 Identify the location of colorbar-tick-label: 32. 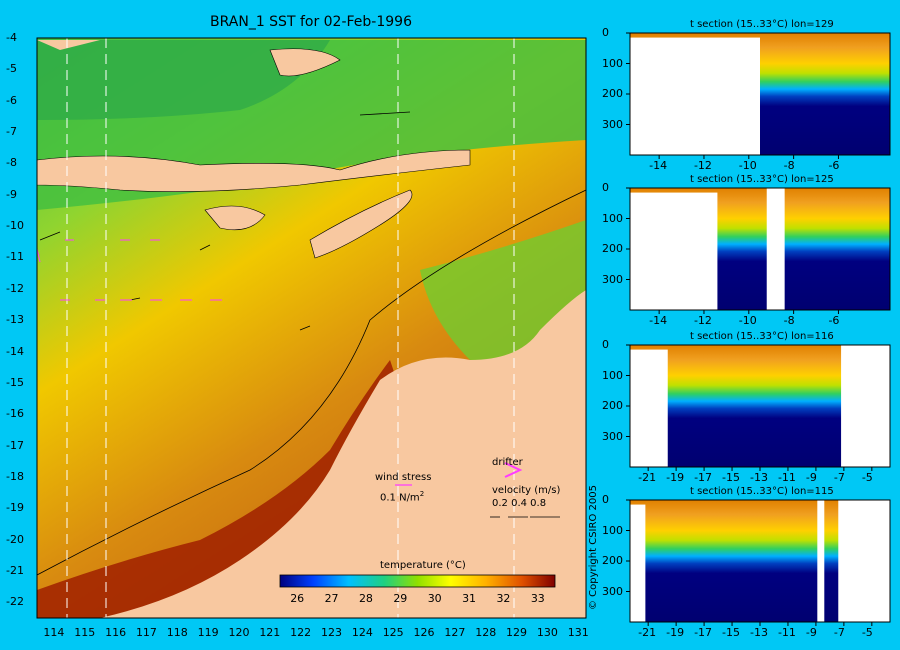
(503, 598).